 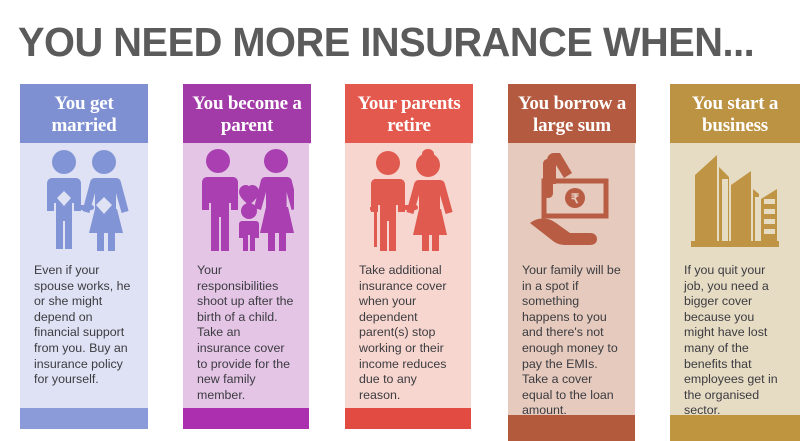 I want to click on column-you-get-married: You get married, so click(x=84, y=256).